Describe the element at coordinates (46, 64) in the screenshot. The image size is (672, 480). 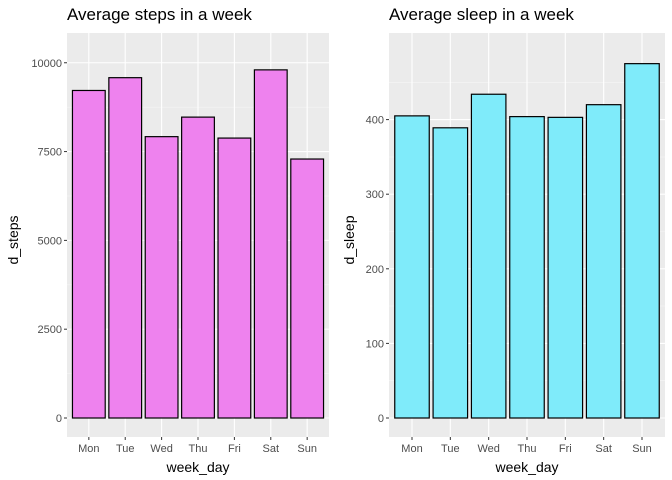
I see `steps-y-tick-label: 10000` at that location.